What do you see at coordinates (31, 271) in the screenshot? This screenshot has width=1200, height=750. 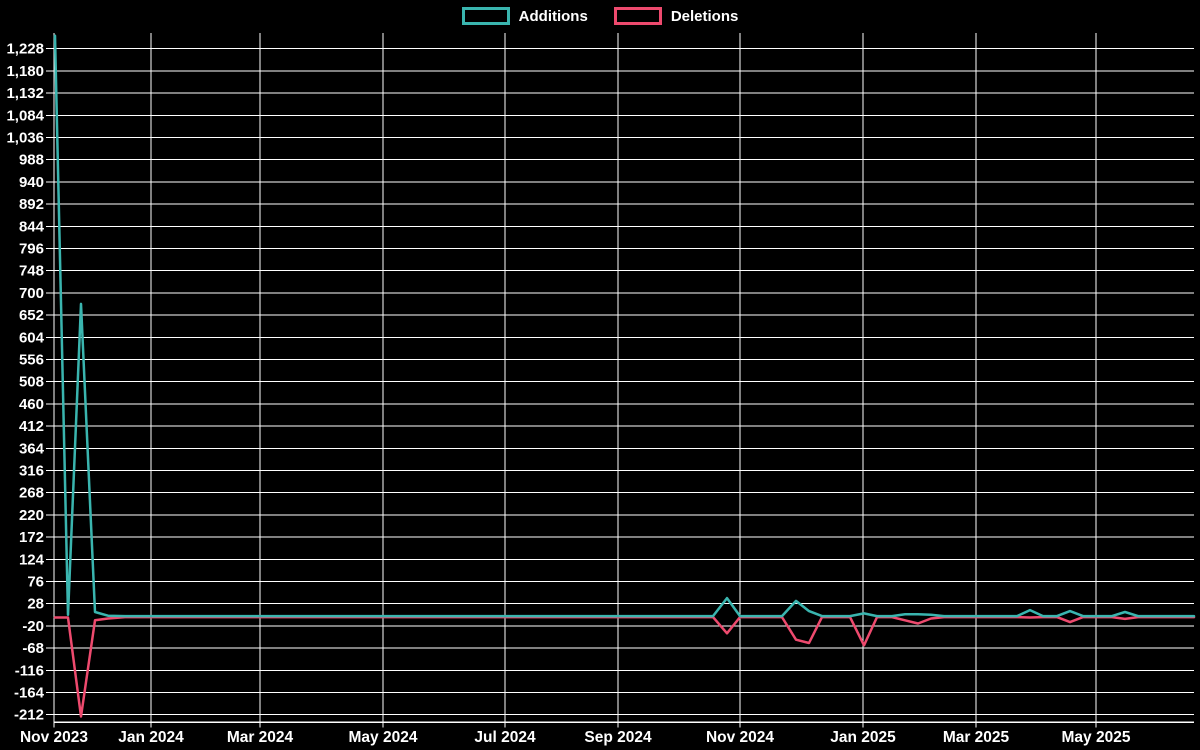 I see `y-tick-label: 748` at bounding box center [31, 271].